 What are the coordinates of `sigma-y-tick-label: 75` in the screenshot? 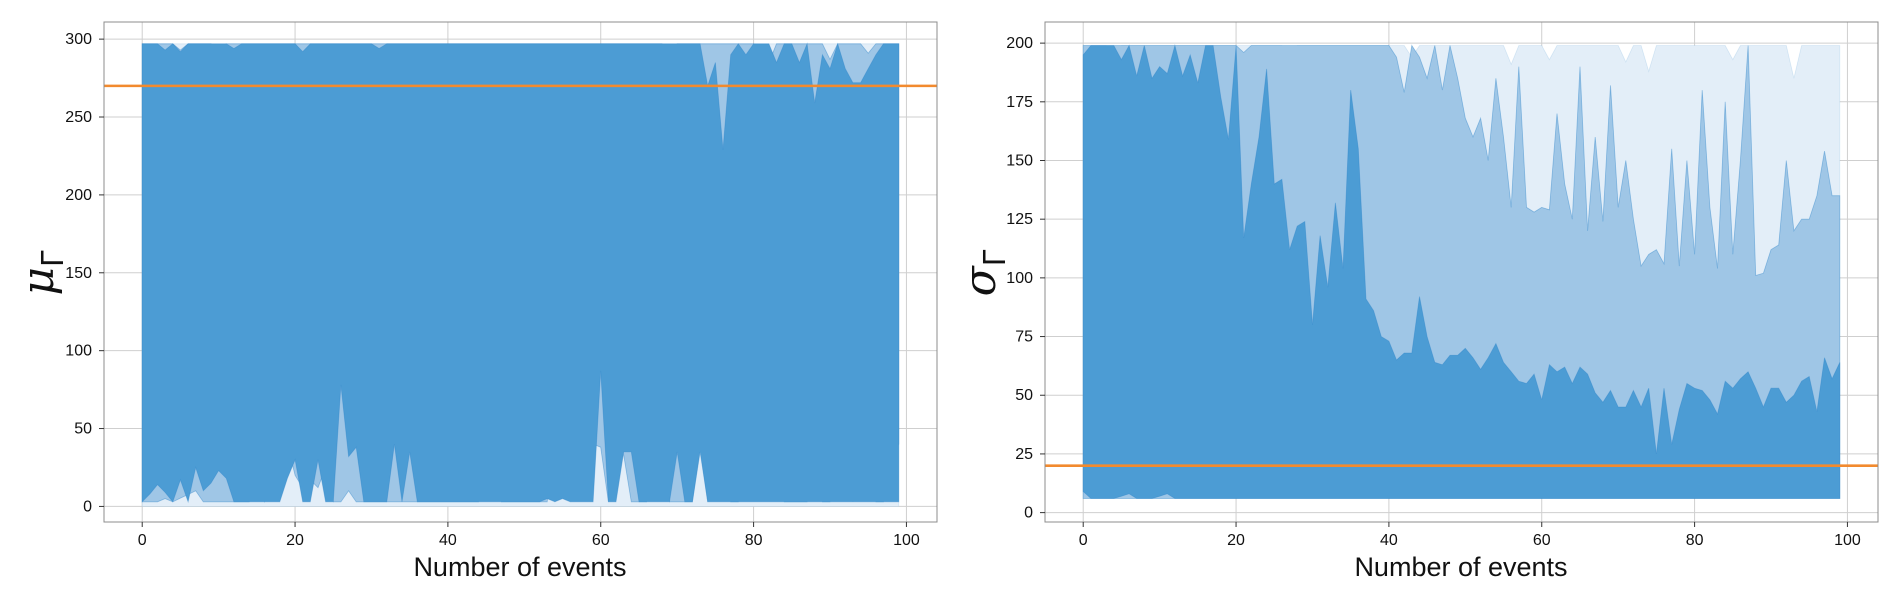 It's located at (1024, 337).